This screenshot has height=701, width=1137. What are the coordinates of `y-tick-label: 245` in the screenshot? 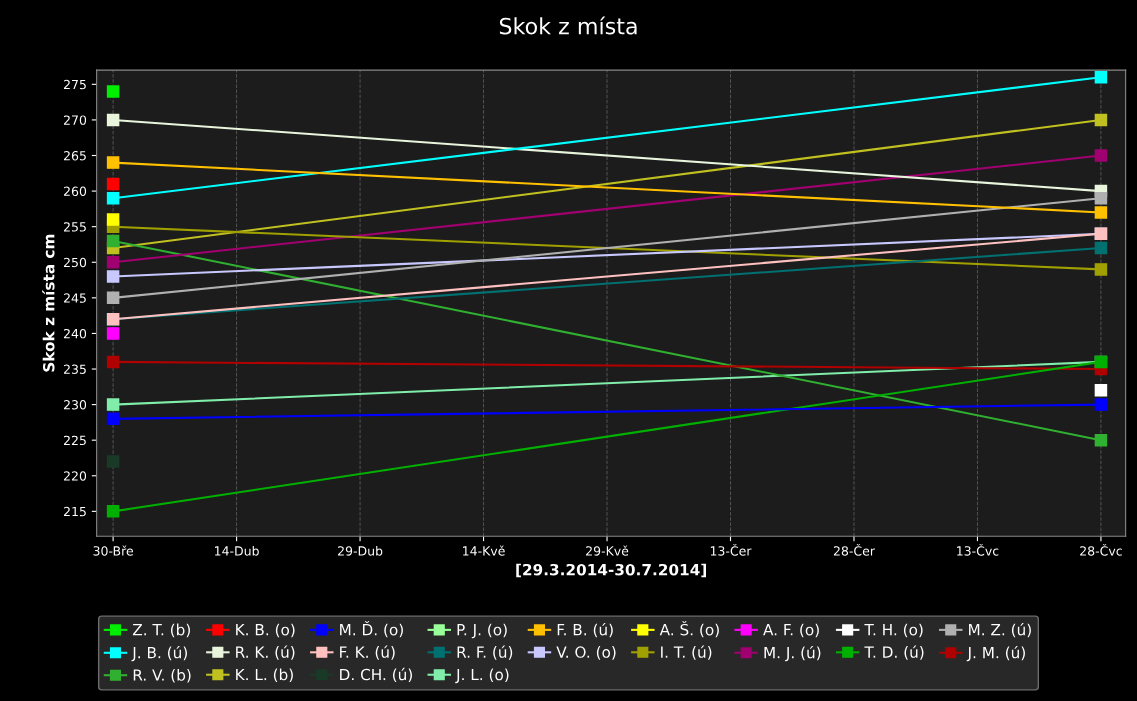 It's located at (74, 298).